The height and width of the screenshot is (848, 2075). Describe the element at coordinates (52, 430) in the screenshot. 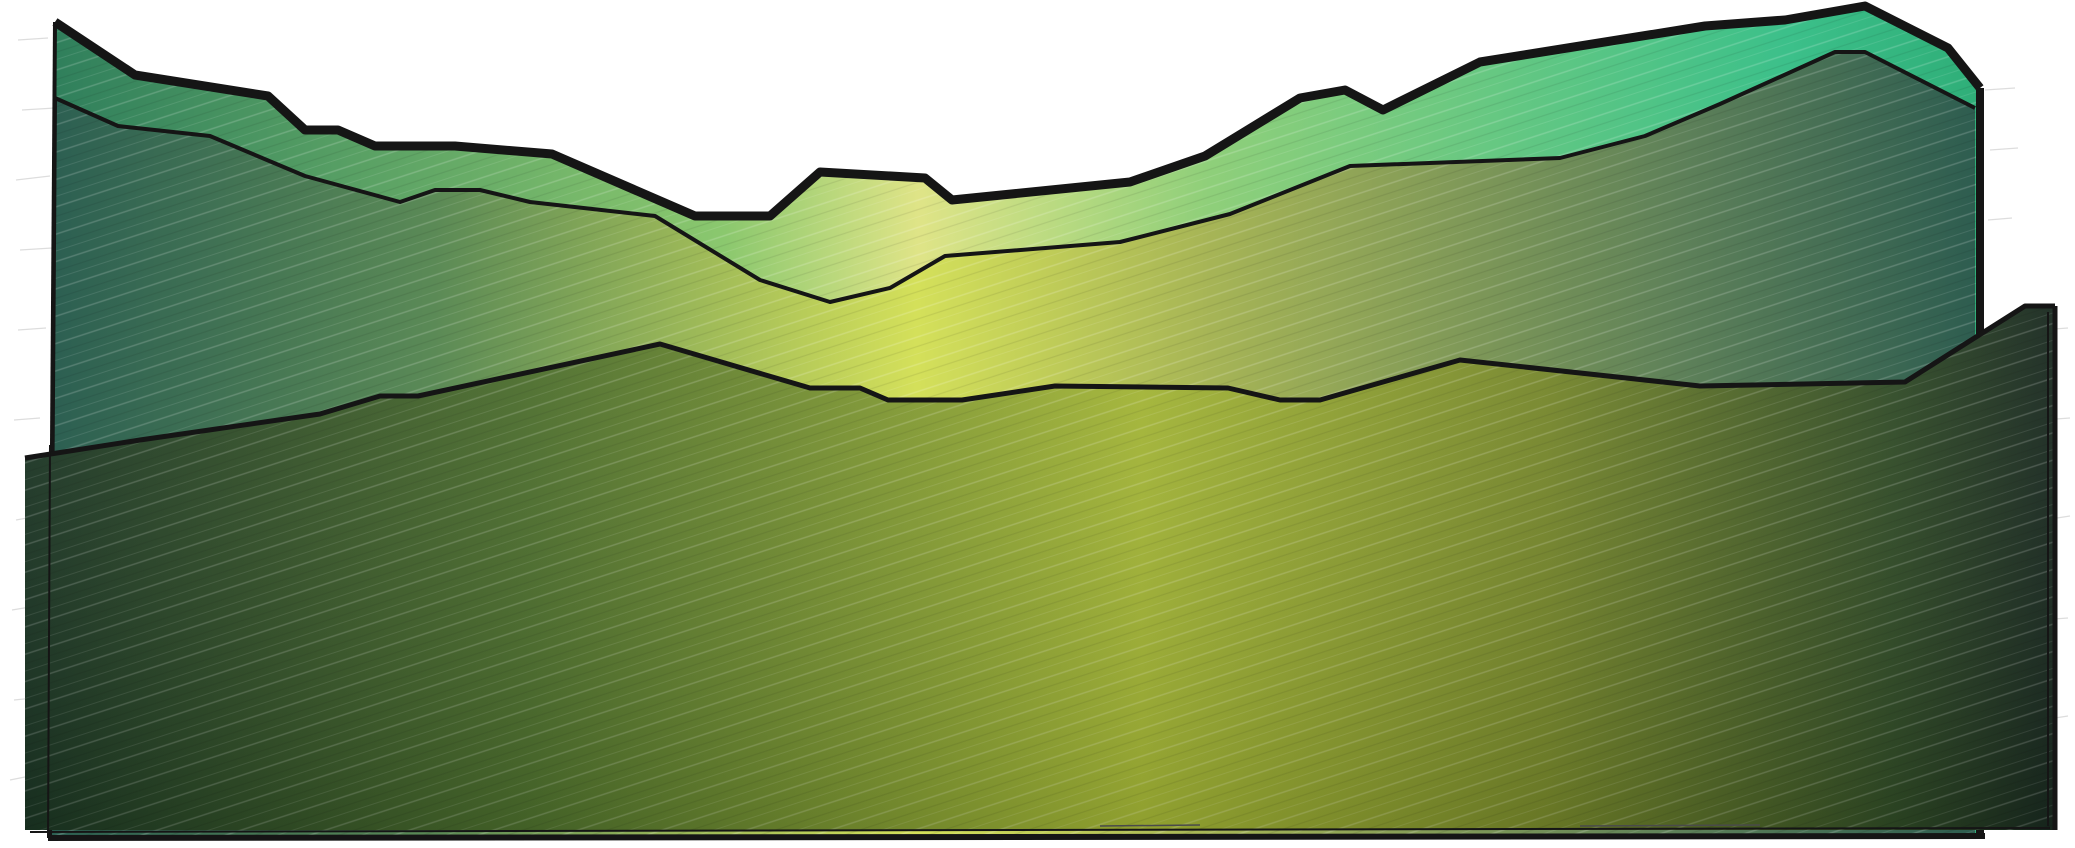

I see `left-edge-outline` at that location.